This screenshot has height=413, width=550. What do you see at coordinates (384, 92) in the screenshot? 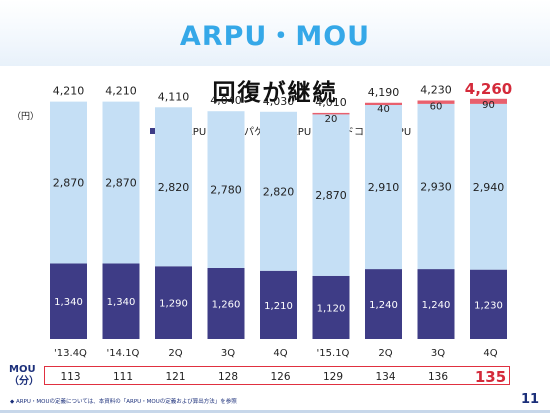
I see `label-total-6: 4,190` at bounding box center [384, 92].